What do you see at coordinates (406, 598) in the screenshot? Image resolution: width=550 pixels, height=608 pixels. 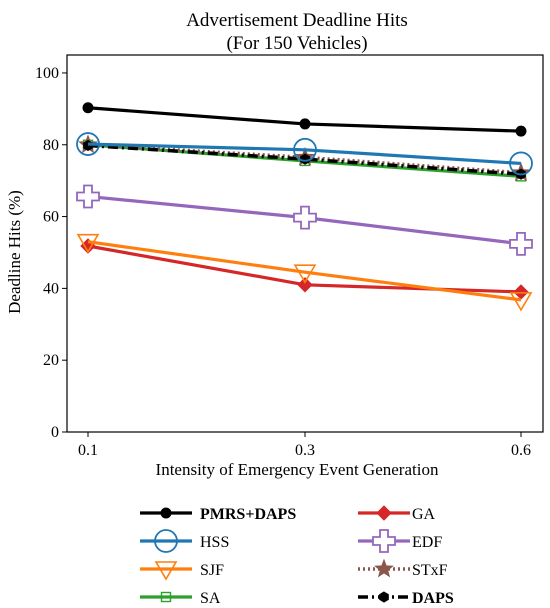 I see `legend-item-daps: DAPS` at bounding box center [406, 598].